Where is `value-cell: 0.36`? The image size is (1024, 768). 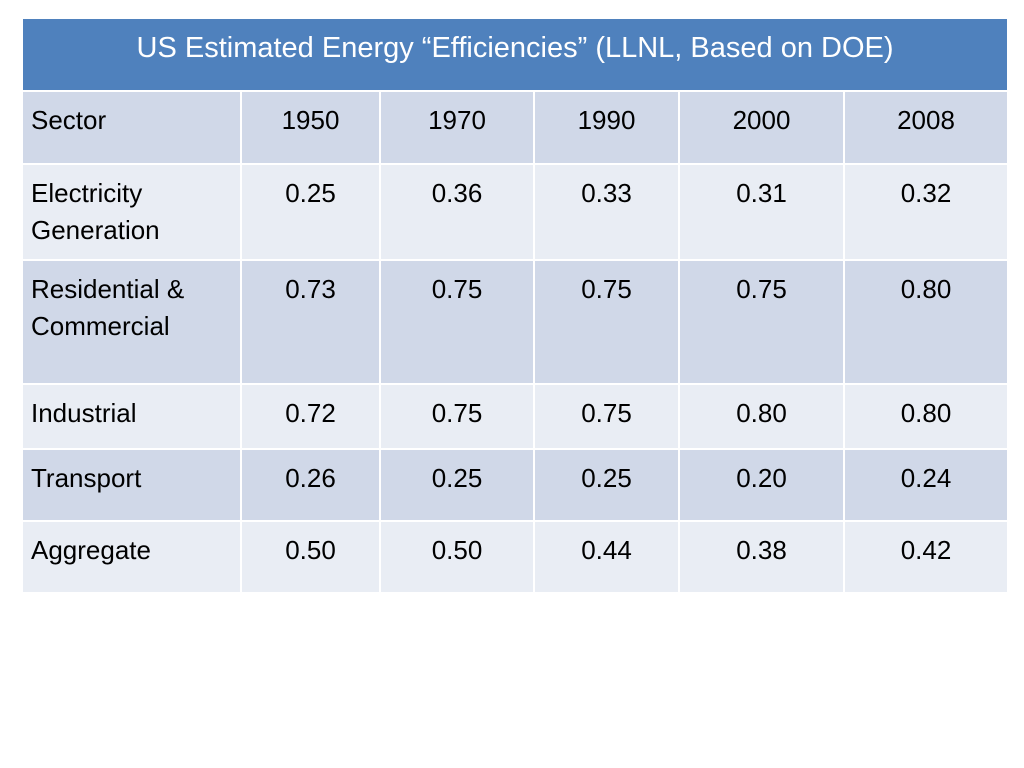
value-cell: 0.36 is located at coordinates (457, 212).